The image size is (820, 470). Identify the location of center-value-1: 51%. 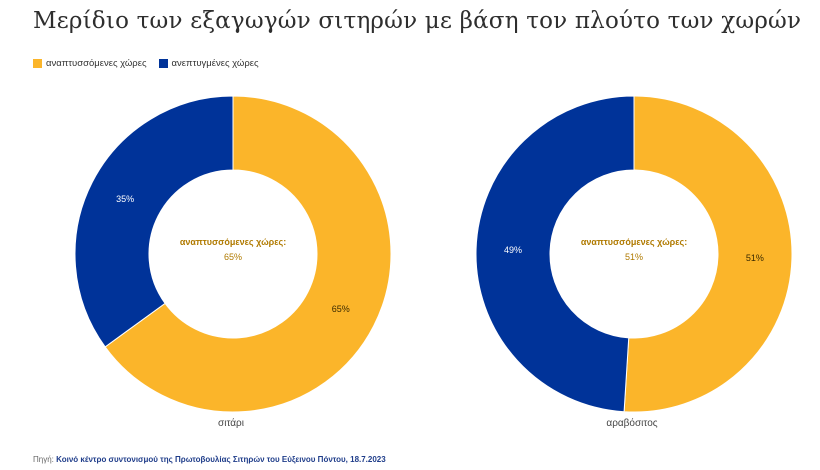
(634, 257).